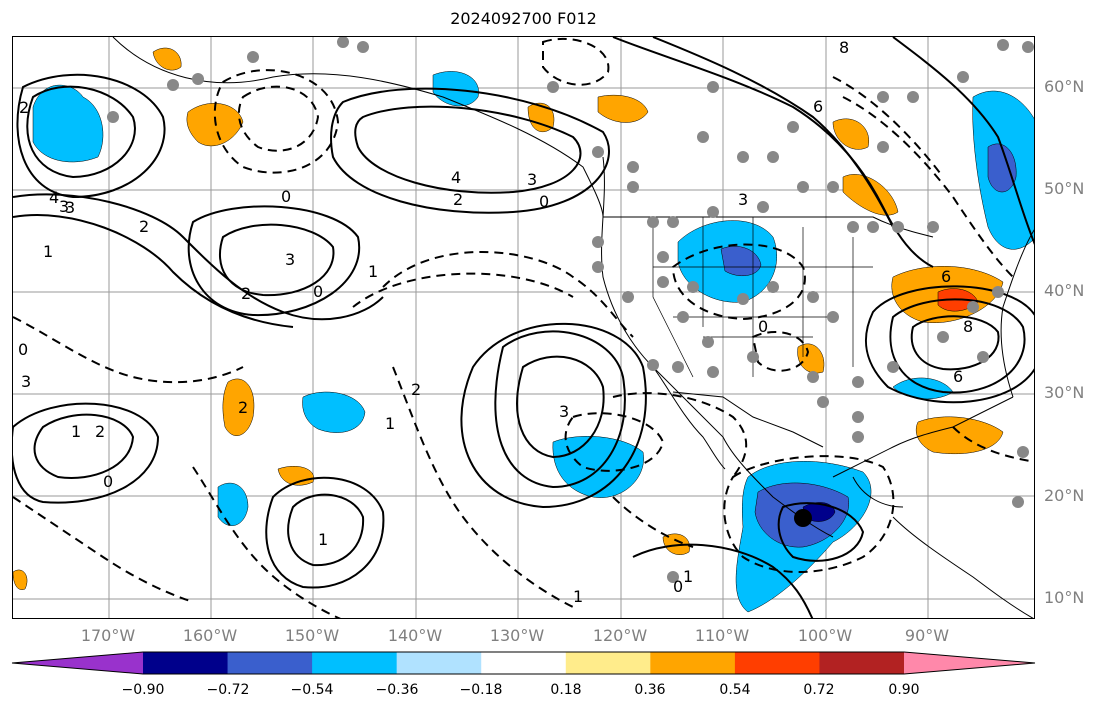 The height and width of the screenshot is (712, 1105). Describe the element at coordinates (312, 690) in the screenshot. I see `colorbar-tick-label: −0.54` at that location.